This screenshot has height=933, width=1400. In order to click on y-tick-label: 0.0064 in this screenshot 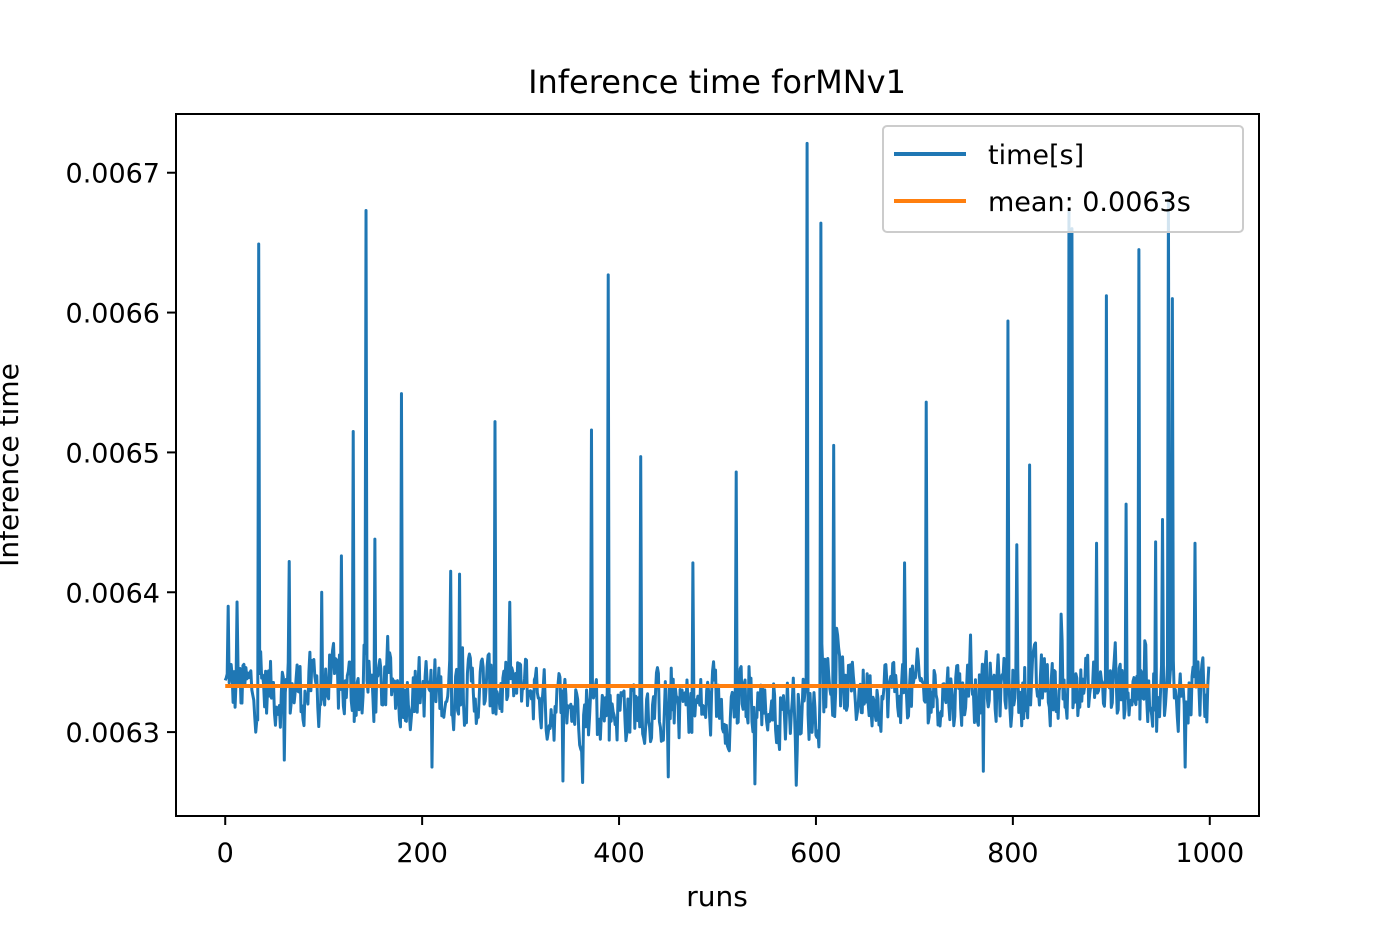, I will do `click(113, 593)`.